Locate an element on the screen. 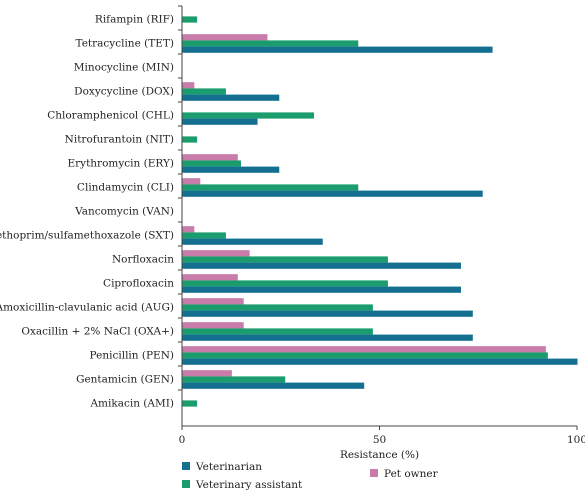 This screenshot has height=496, width=585. category-label: Amikacin (AMI) is located at coordinates (131, 404).